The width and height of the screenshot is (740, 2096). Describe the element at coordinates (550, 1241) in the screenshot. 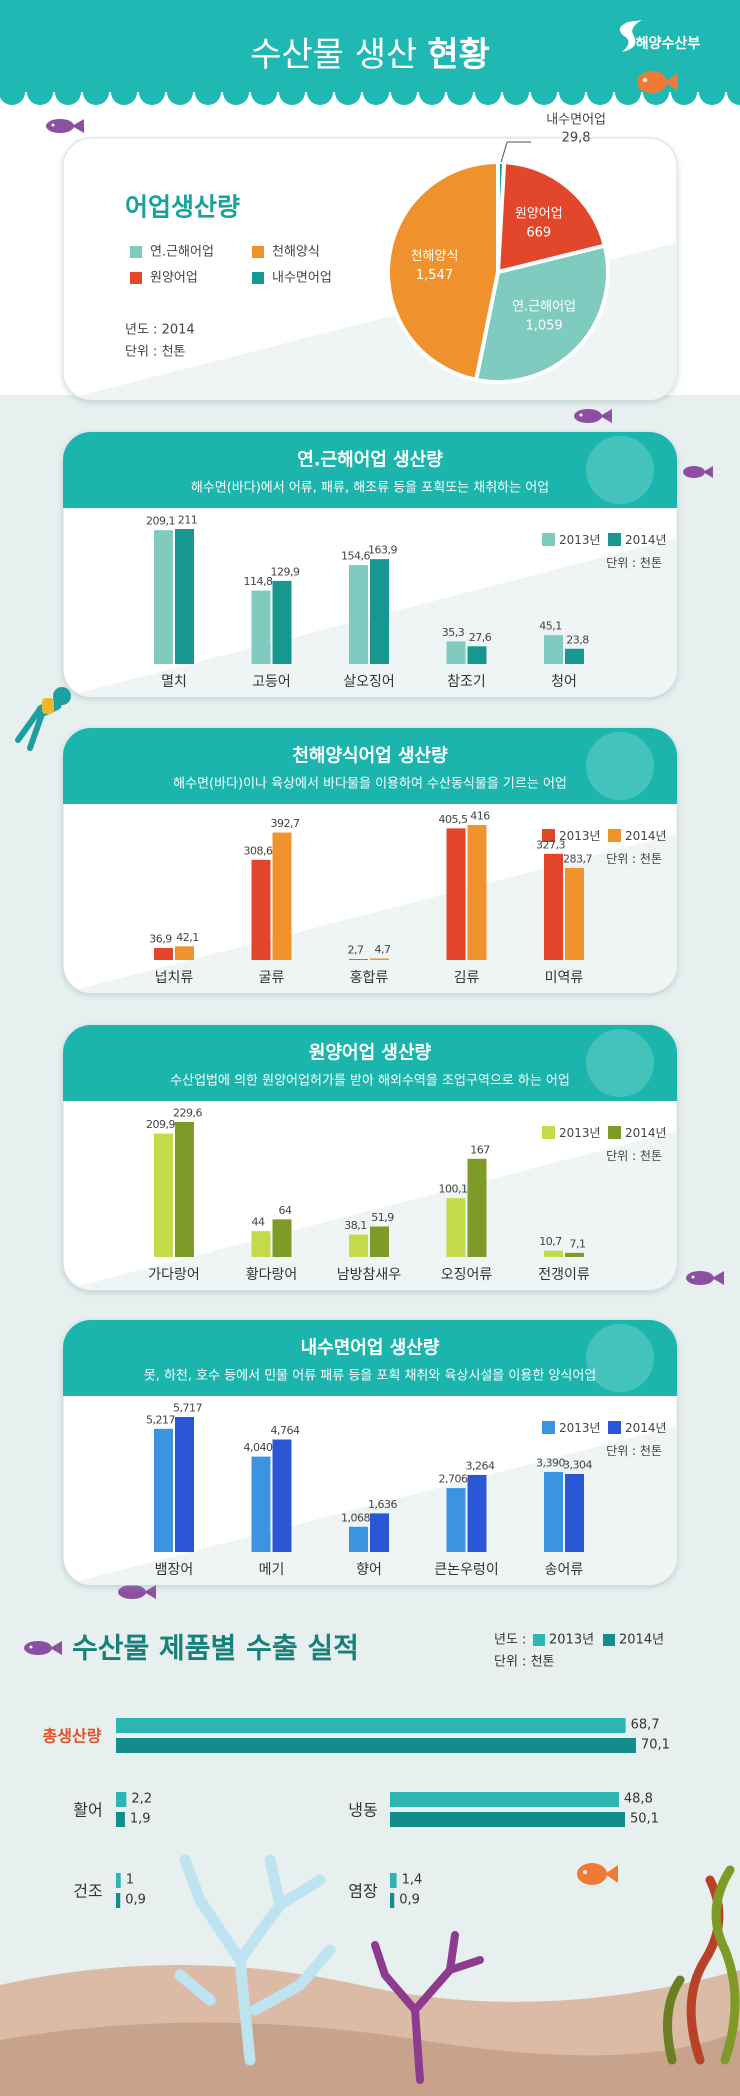

I see `value-label: 10,7` at that location.